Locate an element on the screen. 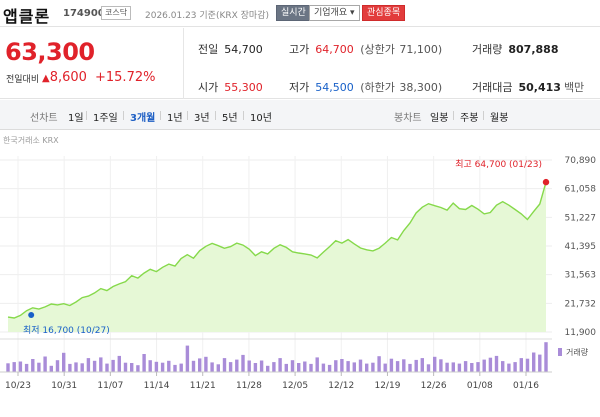  volume-legend-label: 거래량 is located at coordinates (577, 352).